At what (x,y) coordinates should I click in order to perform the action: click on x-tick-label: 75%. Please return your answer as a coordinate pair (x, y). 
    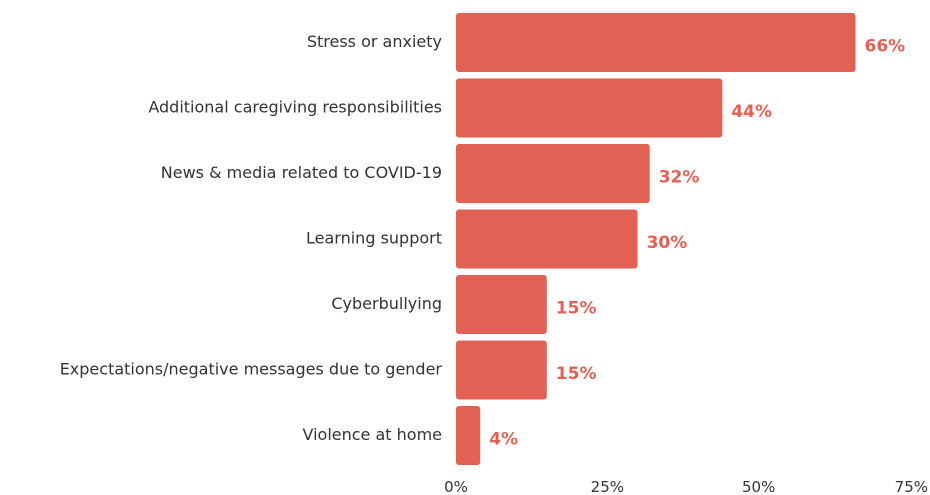
    Looking at the image, I should click on (911, 486).